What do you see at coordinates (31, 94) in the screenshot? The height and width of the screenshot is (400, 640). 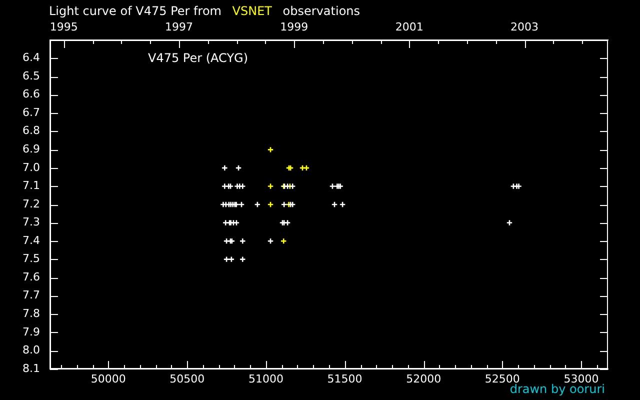 I see `y-tick-label: 6.6` at bounding box center [31, 94].